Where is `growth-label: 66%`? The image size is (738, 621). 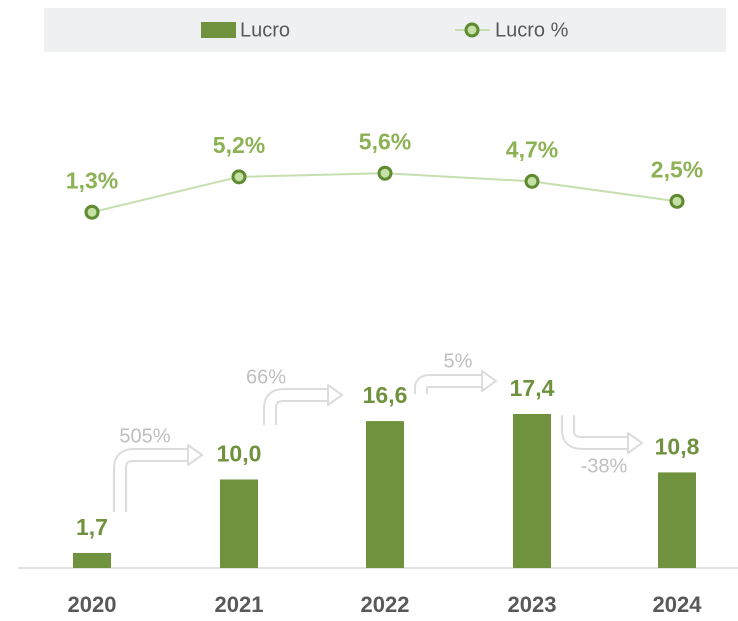 growth-label: 66% is located at coordinates (266, 377).